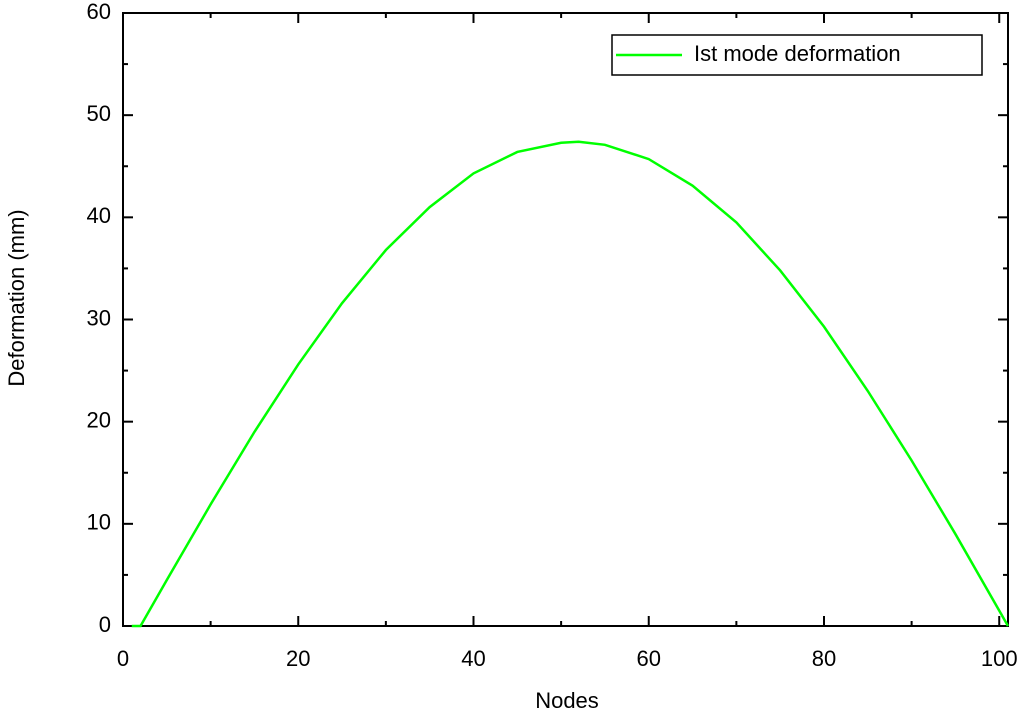  Describe the element at coordinates (123, 658) in the screenshot. I see `x-tick-label: 0` at that location.